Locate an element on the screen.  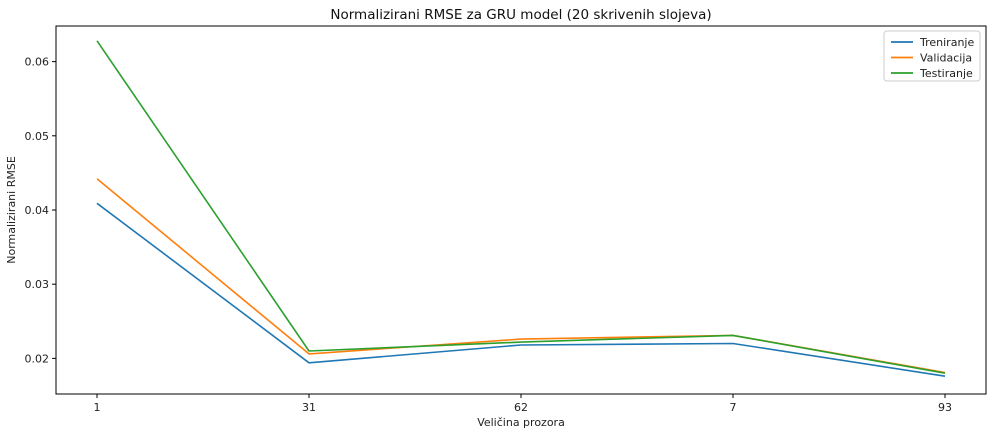
x-tick-label: 62 is located at coordinates (521, 407).